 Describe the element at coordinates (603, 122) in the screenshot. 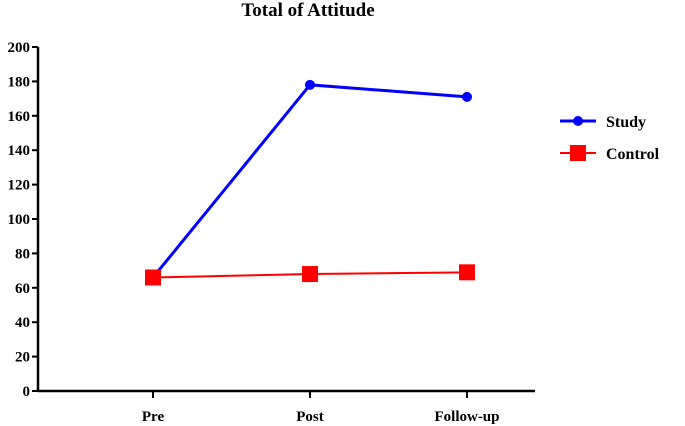

I see `legend-item-study: Study` at that location.